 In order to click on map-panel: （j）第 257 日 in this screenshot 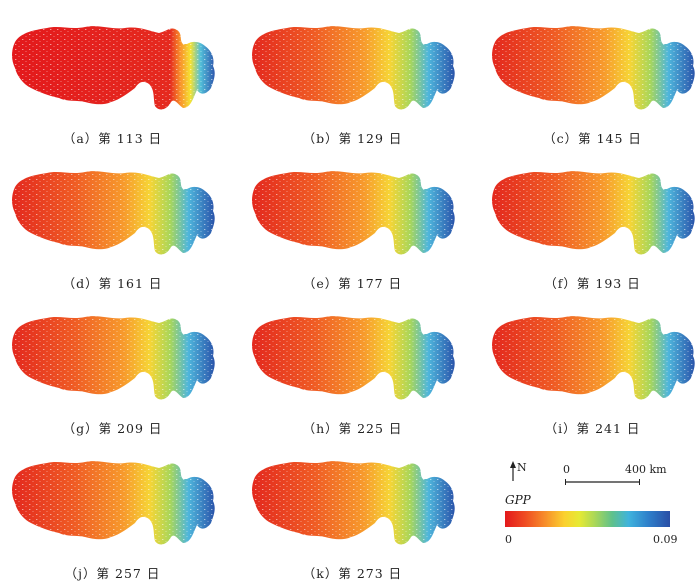, I will do `click(112, 515)`.